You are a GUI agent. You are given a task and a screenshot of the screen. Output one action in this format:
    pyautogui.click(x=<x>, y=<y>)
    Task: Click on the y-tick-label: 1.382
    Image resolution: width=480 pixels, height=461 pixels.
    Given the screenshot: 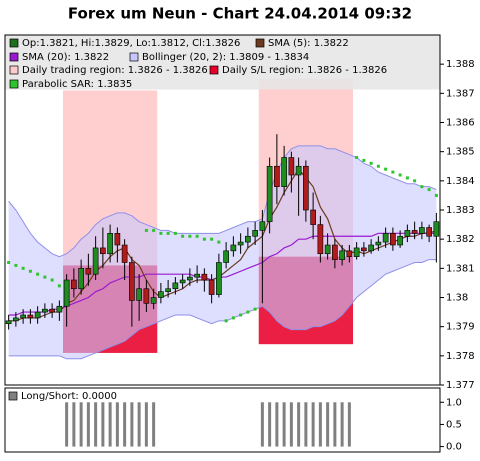 What is the action you would take?
    pyautogui.click(x=460, y=239)
    